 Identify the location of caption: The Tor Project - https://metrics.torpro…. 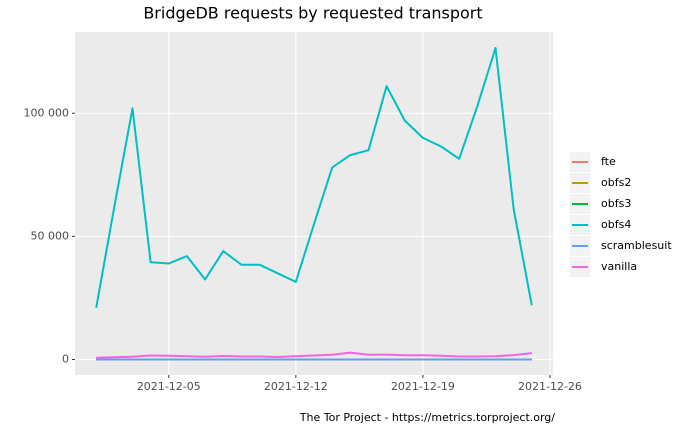
(427, 417).